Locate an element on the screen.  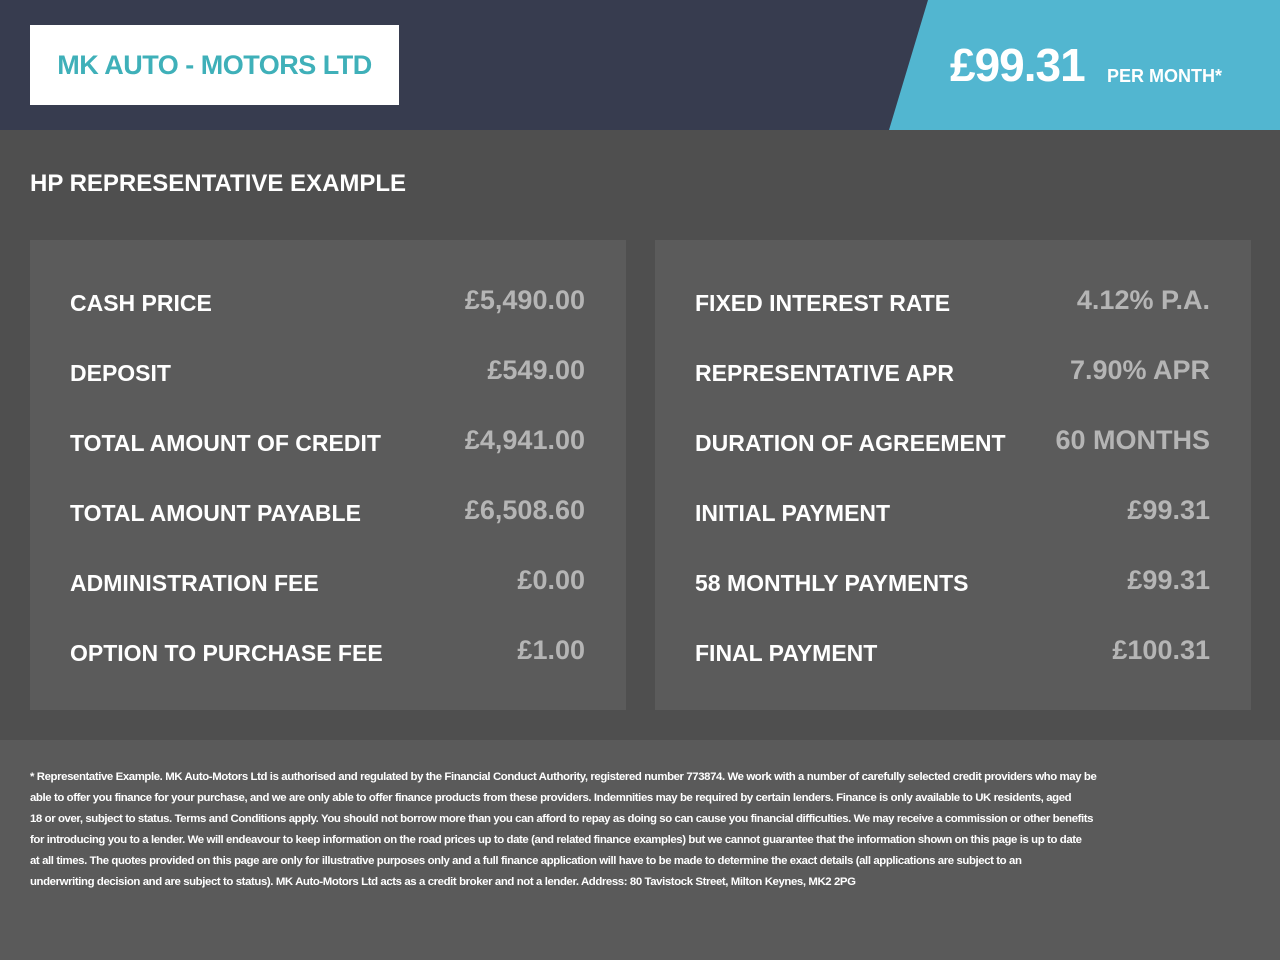
row-label: TOTAL AMOUNT PAYABLE is located at coordinates (215, 513).